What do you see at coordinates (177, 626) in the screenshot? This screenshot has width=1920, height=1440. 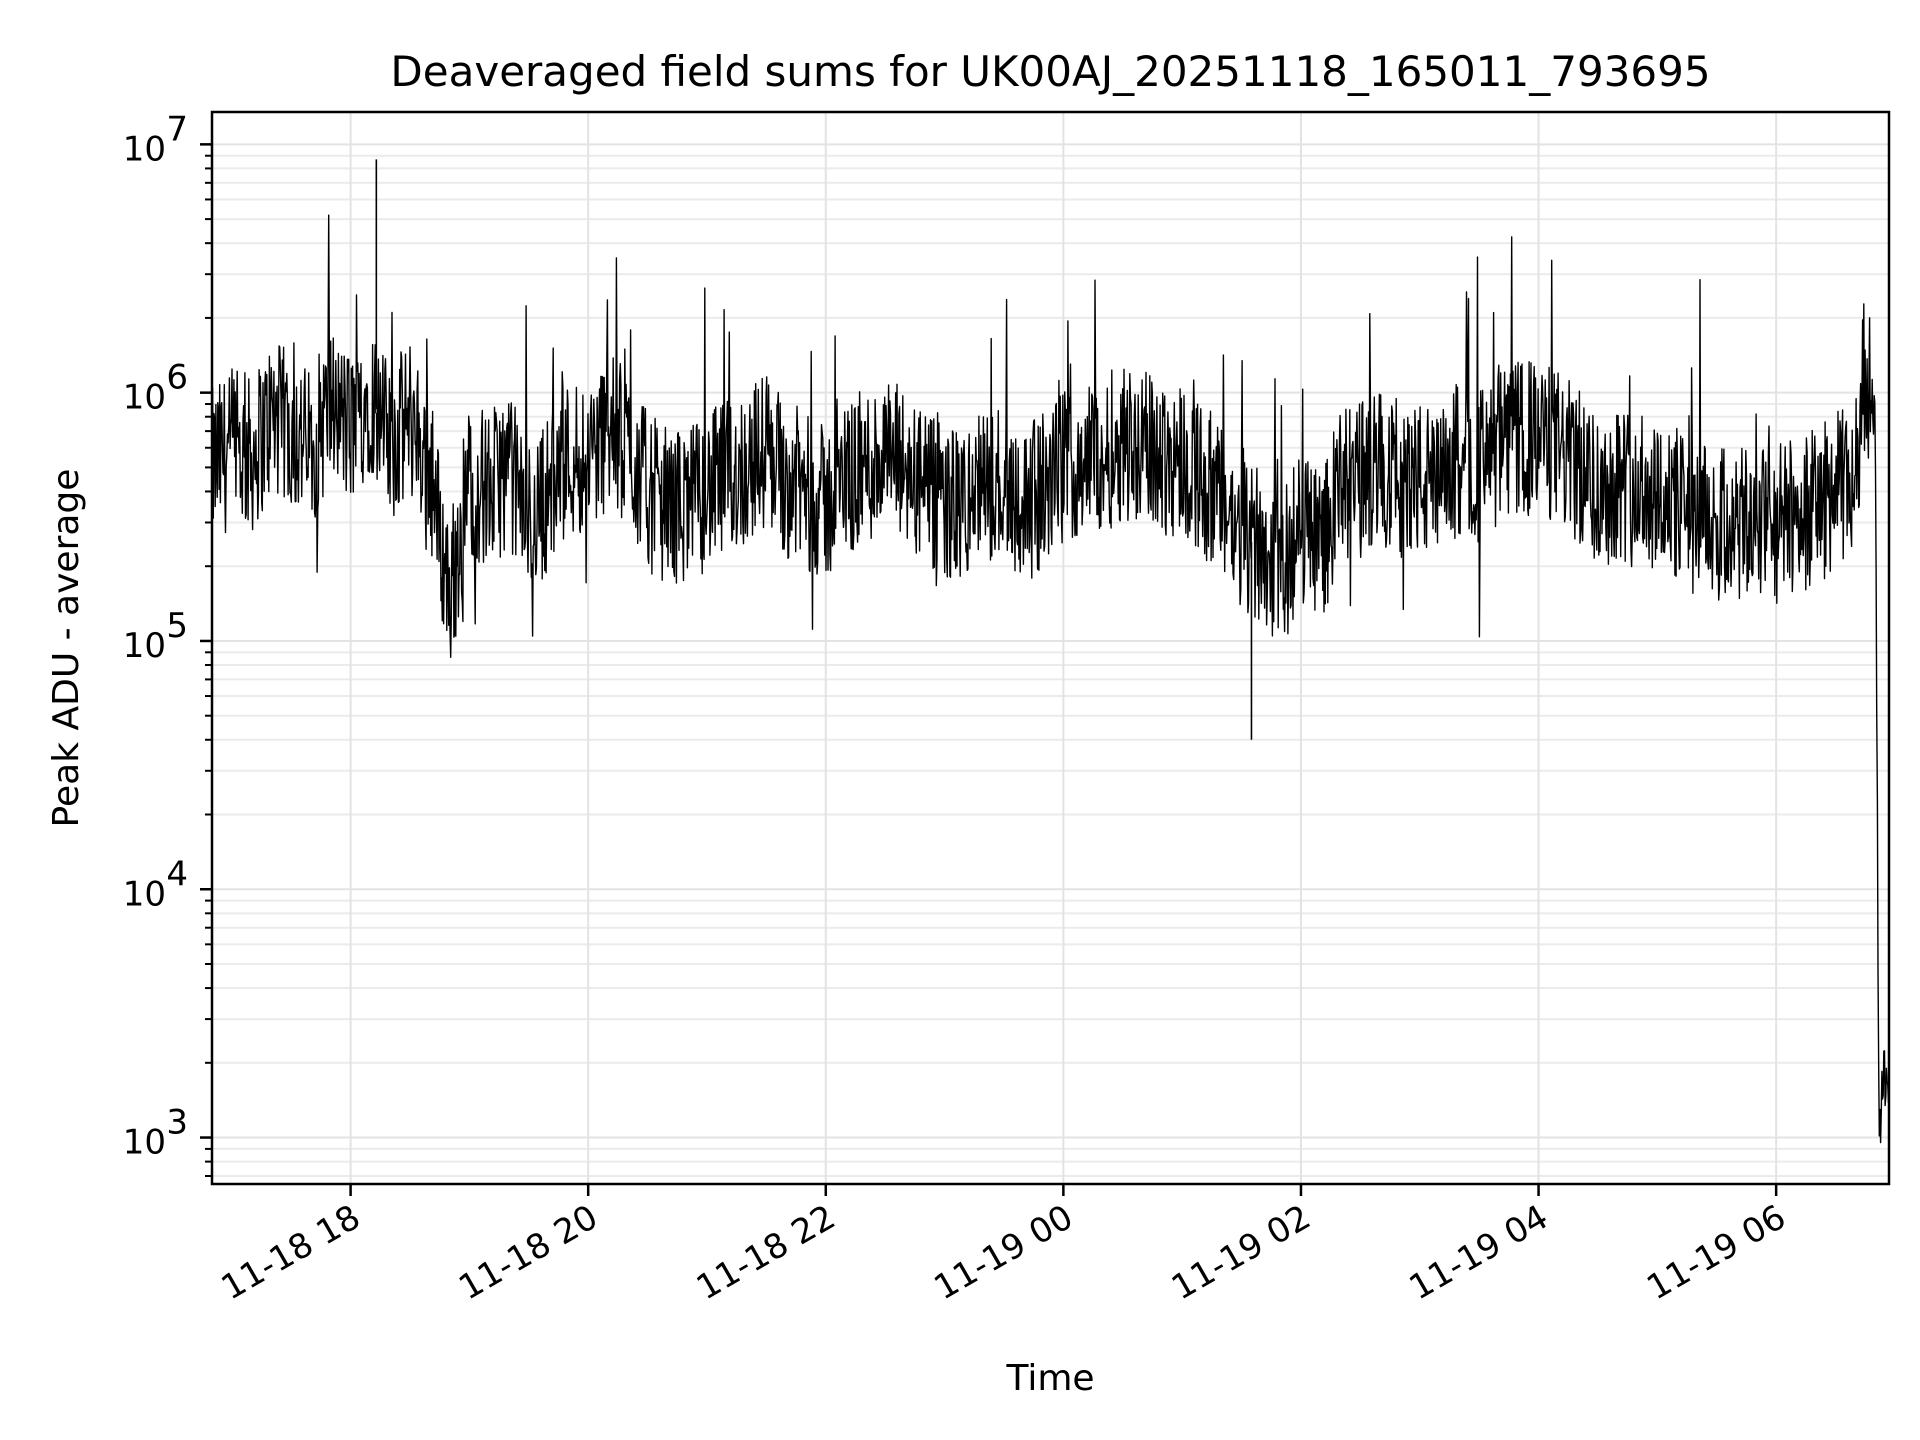 I see `y-tick-exponent: 5` at bounding box center [177, 626].